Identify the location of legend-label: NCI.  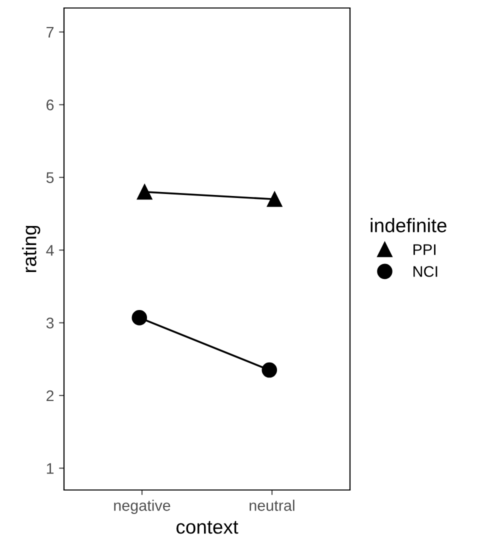
(426, 271).